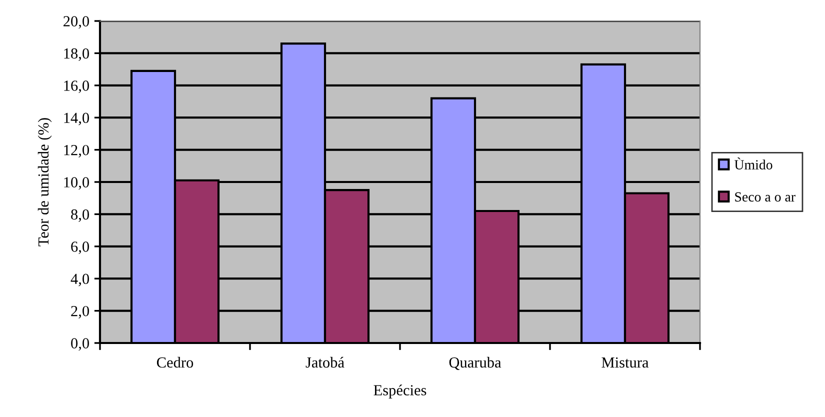 The width and height of the screenshot is (825, 417). Describe the element at coordinates (753, 163) in the screenshot. I see `legend-label: Ùmido` at that location.